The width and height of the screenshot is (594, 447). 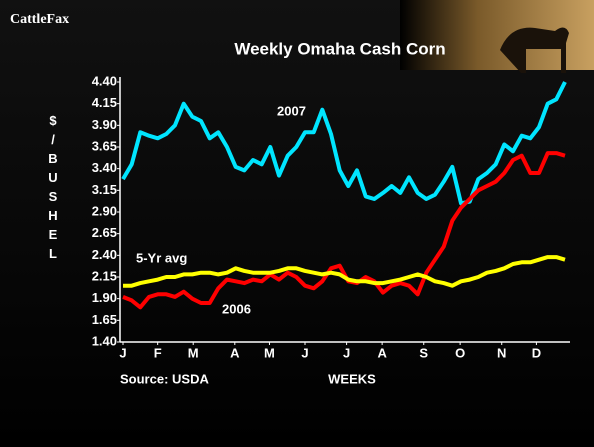 I want to click on x-tick-label: O, so click(x=460, y=352).